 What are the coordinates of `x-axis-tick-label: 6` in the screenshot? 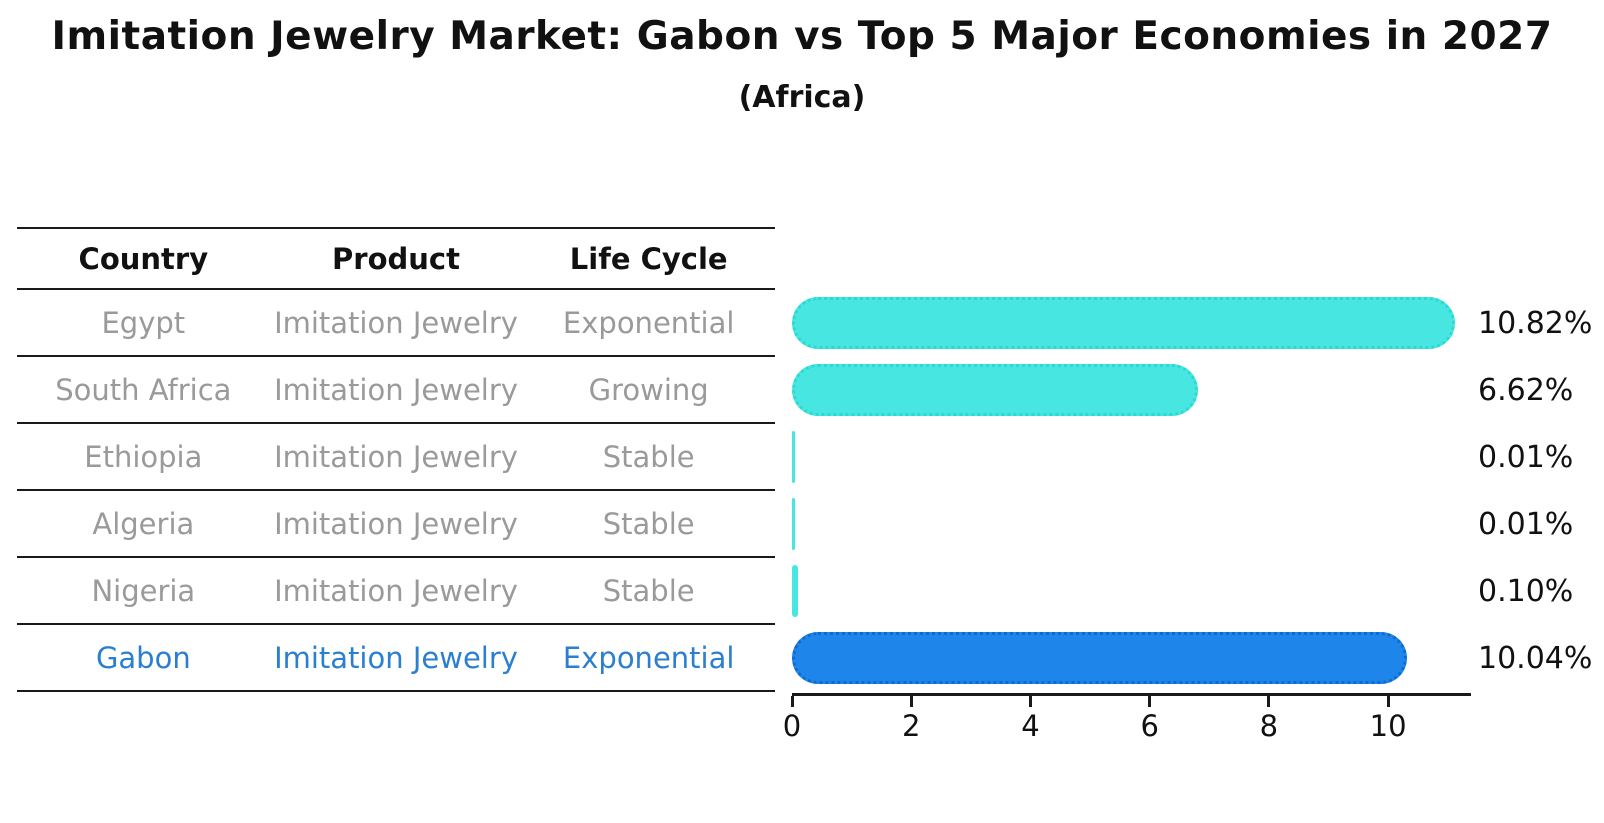 It's located at (1149, 726).